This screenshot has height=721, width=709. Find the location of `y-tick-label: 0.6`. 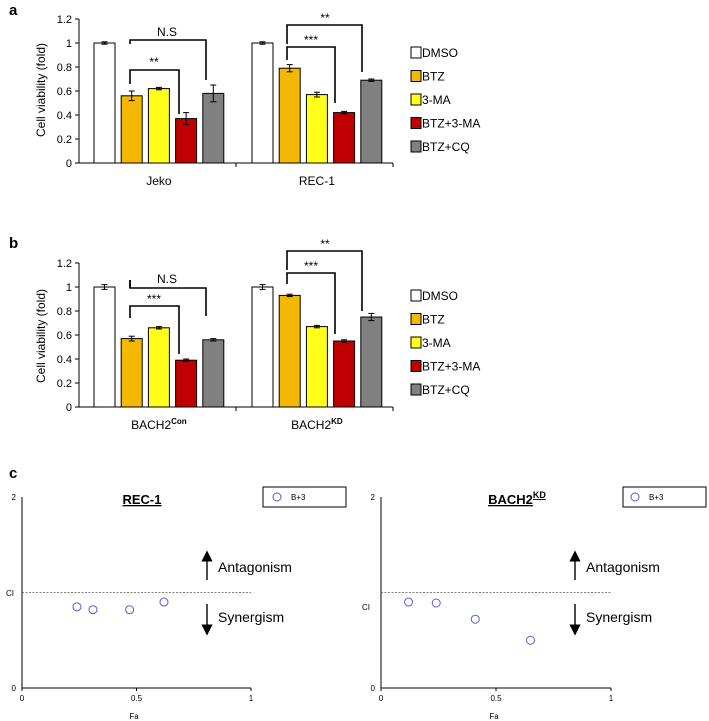

y-tick-label: 0.6 is located at coordinates (64, 92).